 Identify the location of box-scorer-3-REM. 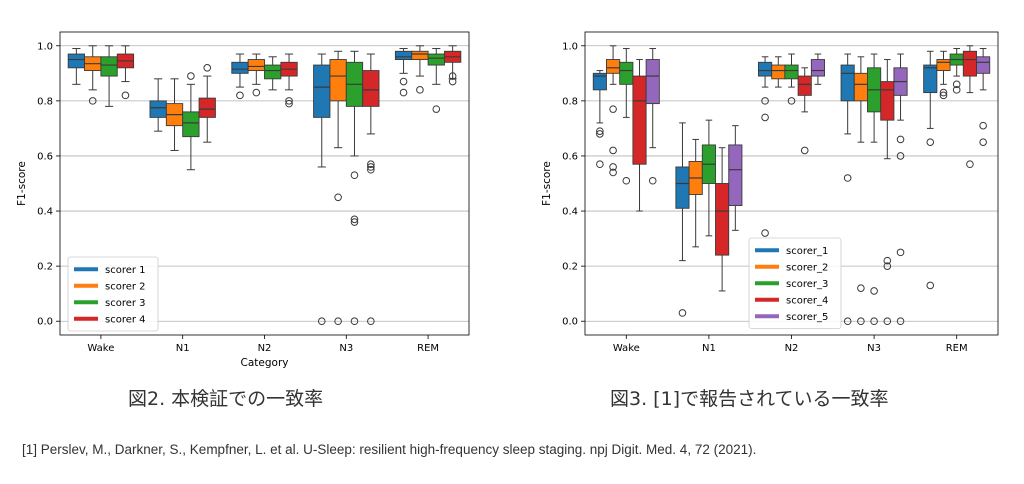
(436, 80).